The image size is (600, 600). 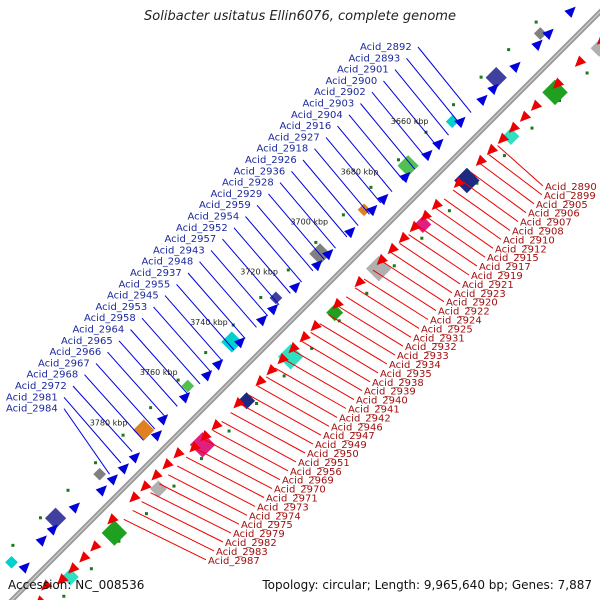 What do you see at coordinates (64, 363) in the screenshot?
I see `forward-gene-label: Acid_2967` at bounding box center [64, 363].